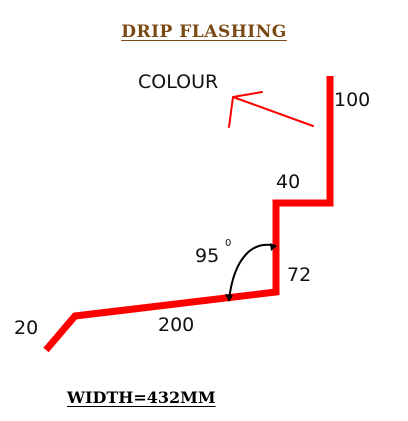 The height and width of the screenshot is (421, 408). Describe the element at coordinates (207, 256) in the screenshot. I see `dimension-angle: 95` at that location.